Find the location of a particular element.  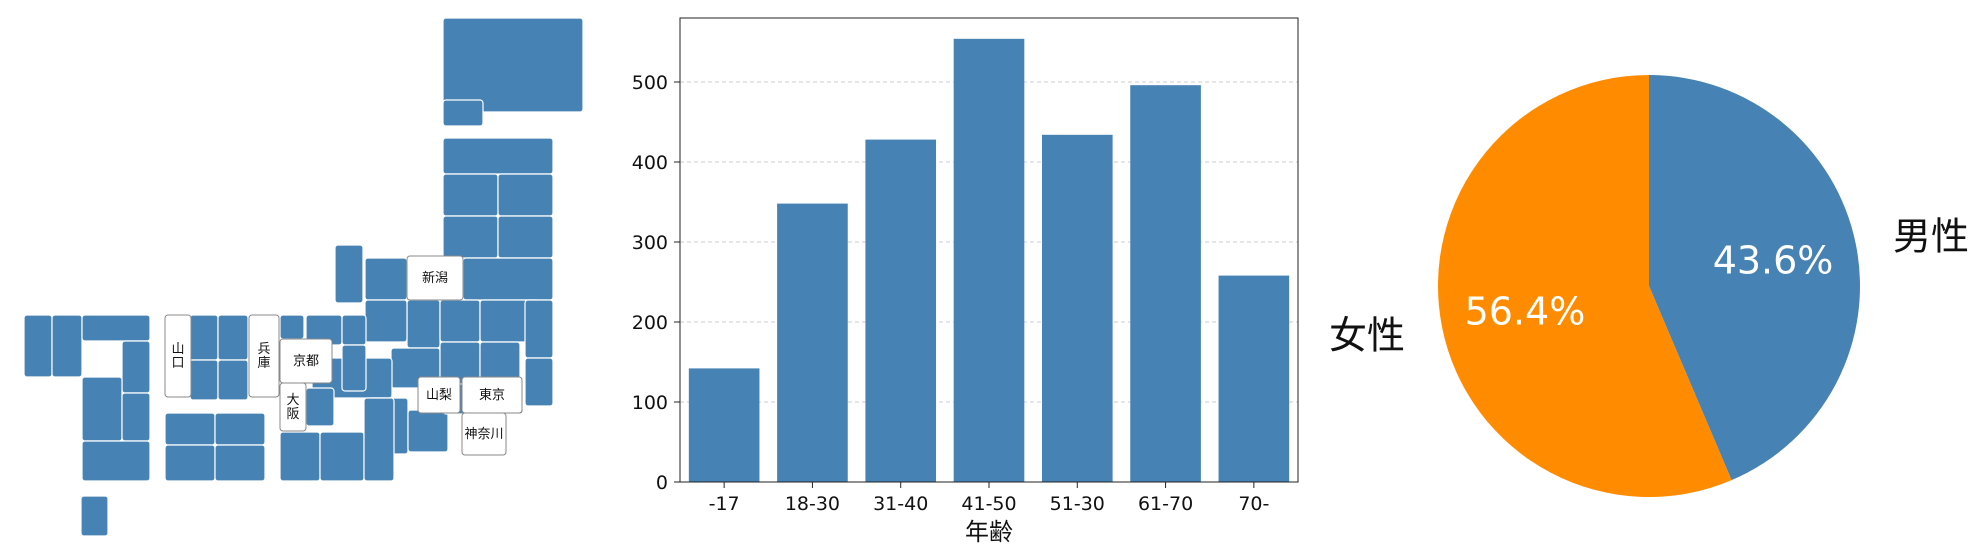

x-axis-title: 年齢 is located at coordinates (989, 532).